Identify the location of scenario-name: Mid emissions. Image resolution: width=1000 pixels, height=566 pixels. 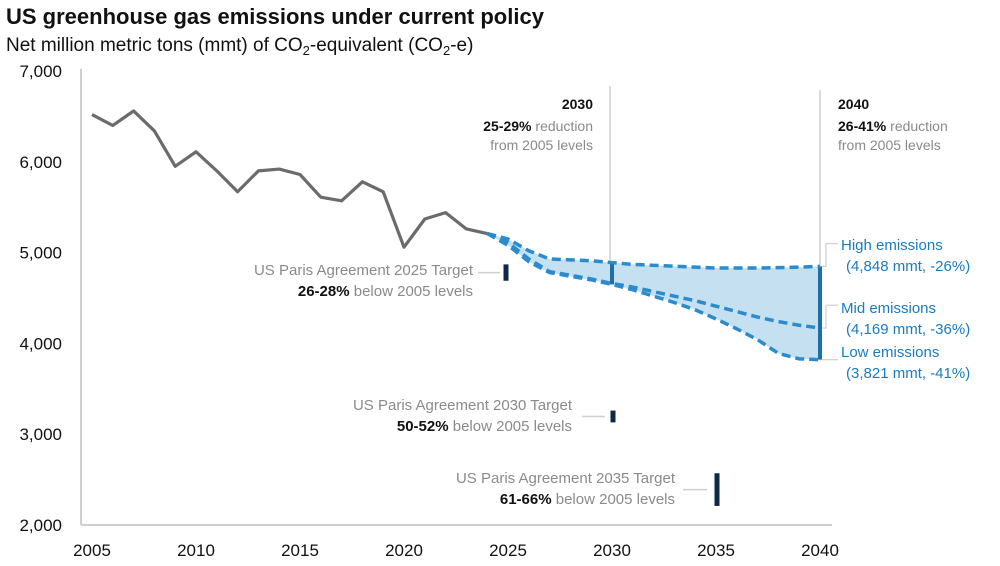
(888, 308).